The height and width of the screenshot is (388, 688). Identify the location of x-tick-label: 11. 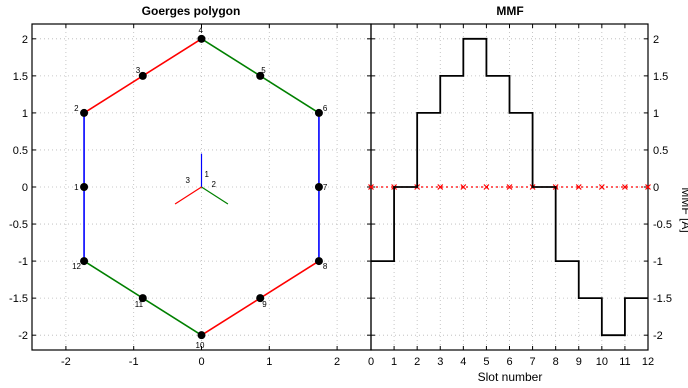
(624, 362).